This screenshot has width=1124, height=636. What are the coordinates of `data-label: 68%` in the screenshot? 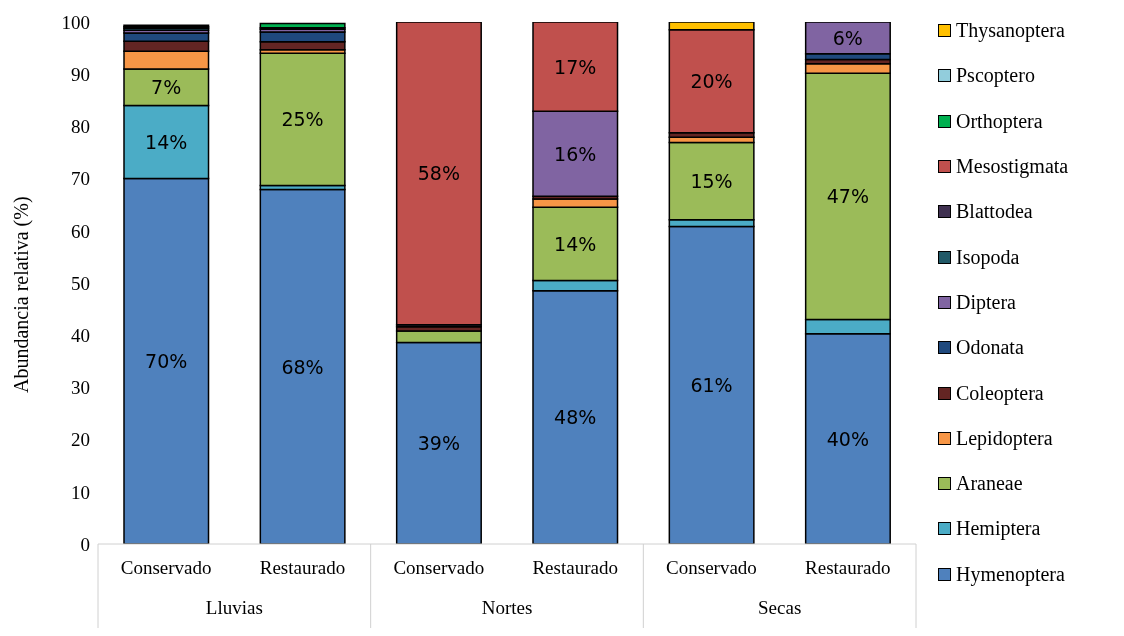 It's located at (302, 366).